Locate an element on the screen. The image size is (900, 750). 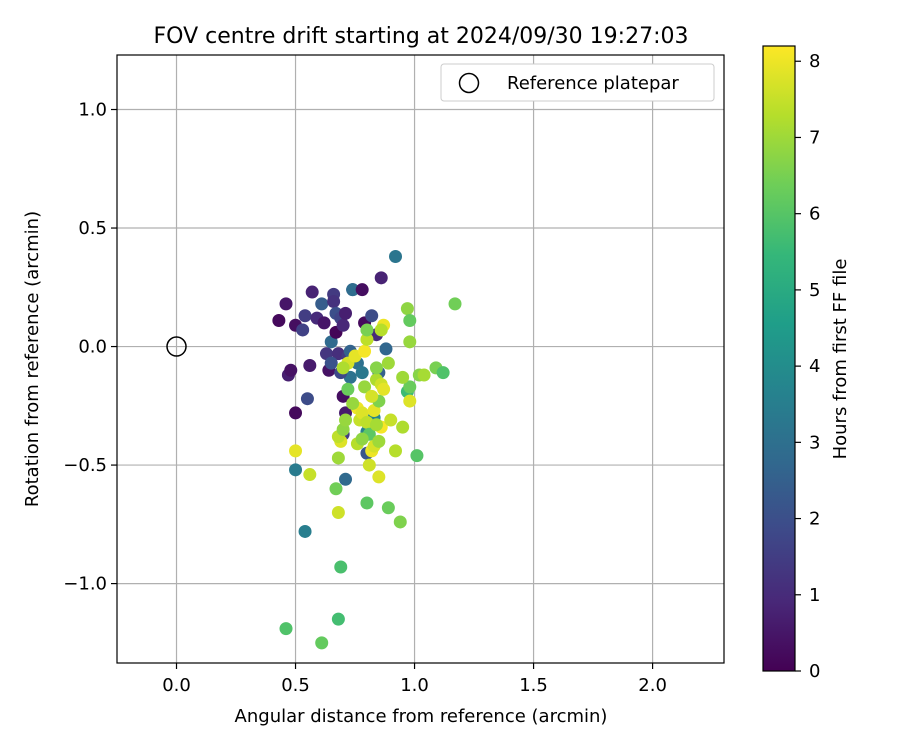
legend: Reference platepar is located at coordinates (577, 82).